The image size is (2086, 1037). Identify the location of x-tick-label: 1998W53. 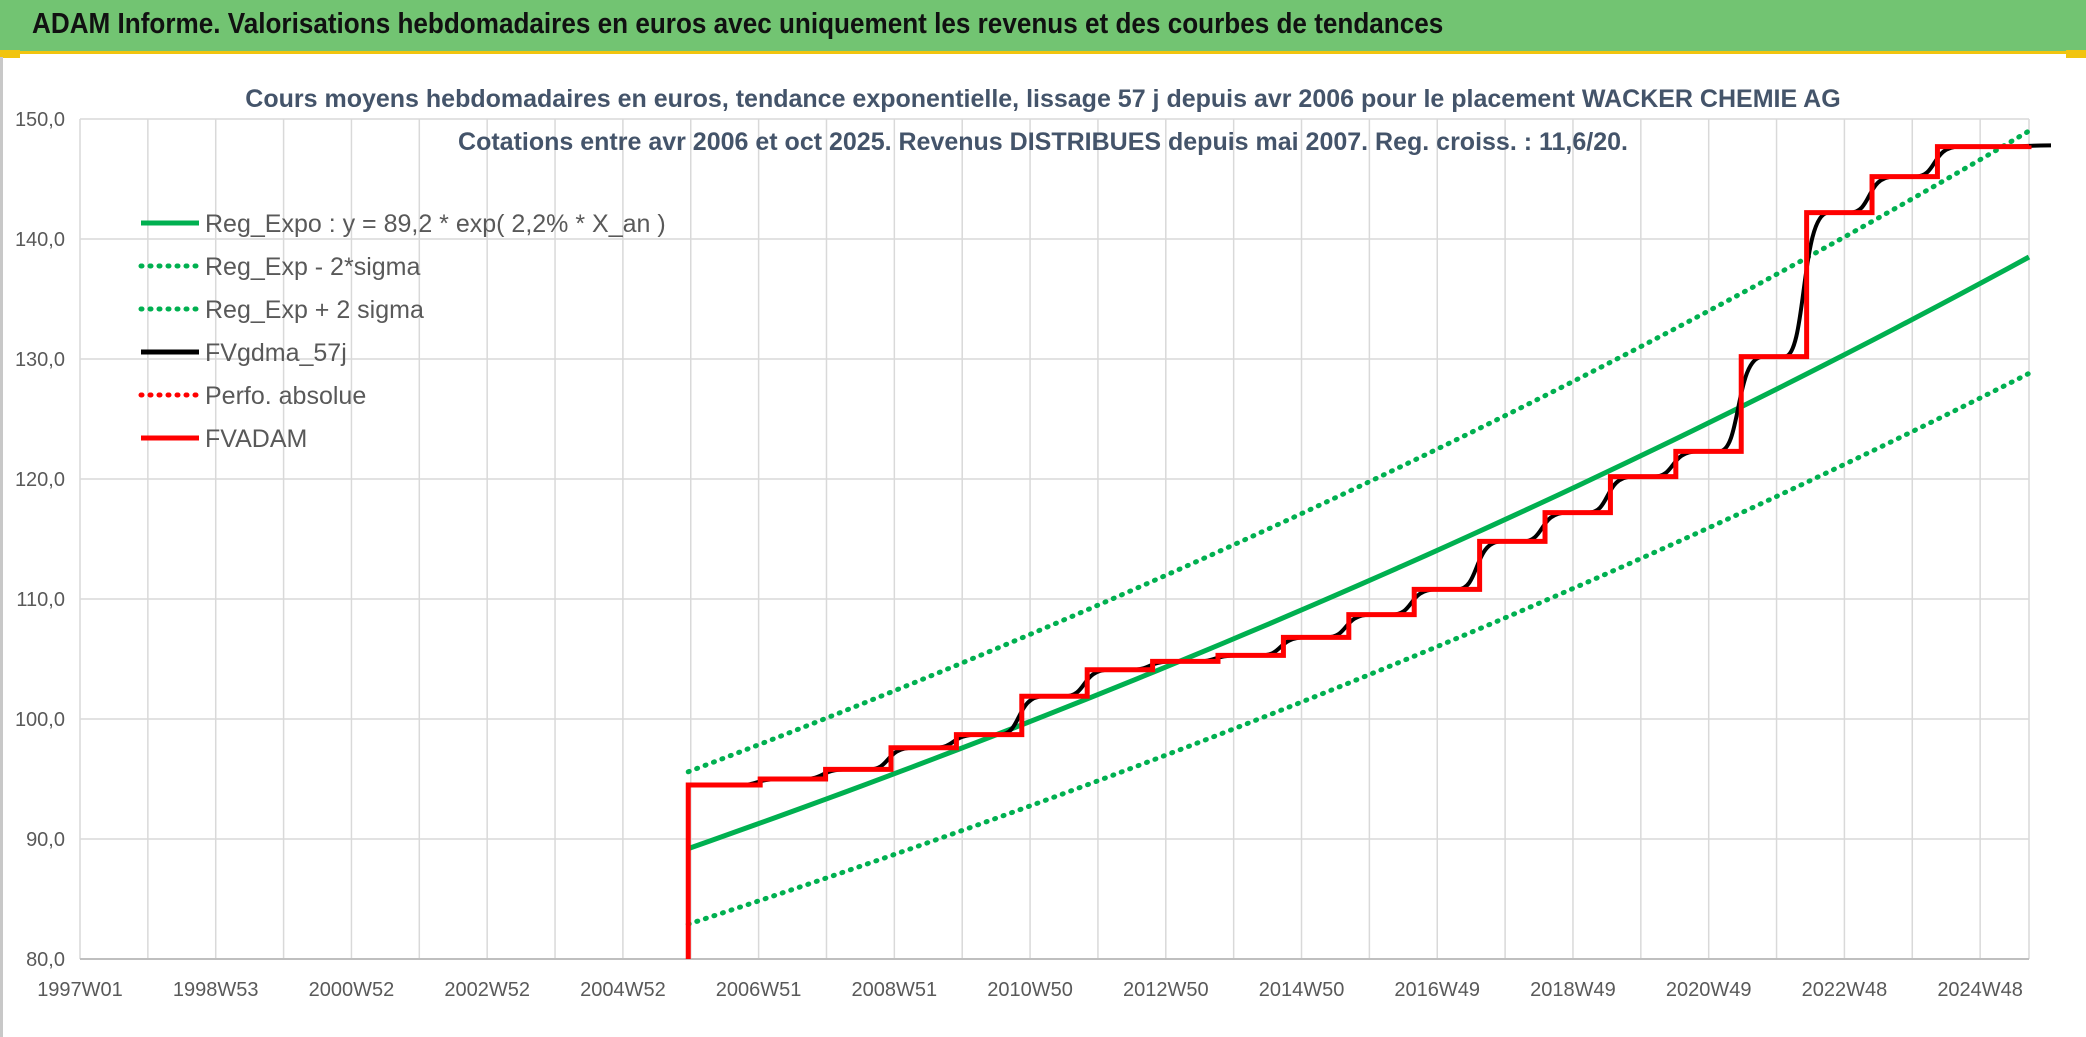
(216, 990).